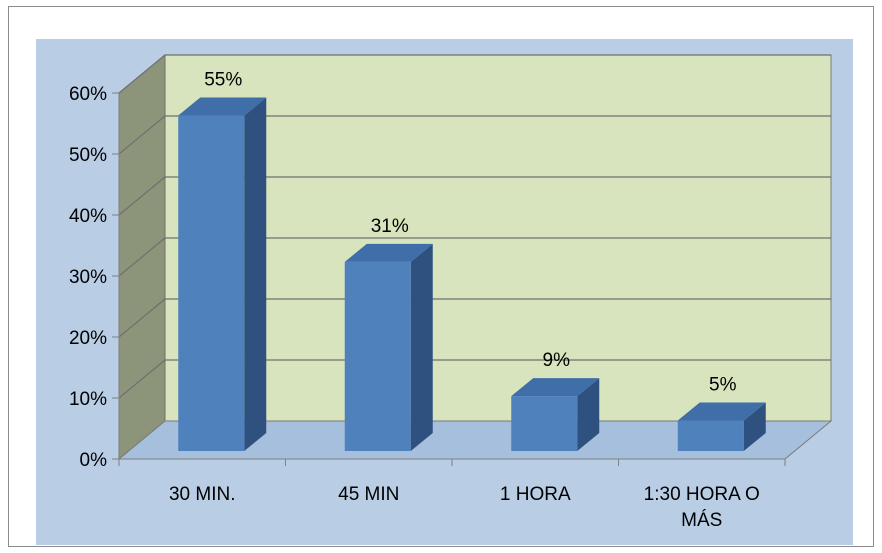 This screenshot has height=553, width=882. What do you see at coordinates (88, 338) in the screenshot?
I see `y-tick-label: 20%` at bounding box center [88, 338].